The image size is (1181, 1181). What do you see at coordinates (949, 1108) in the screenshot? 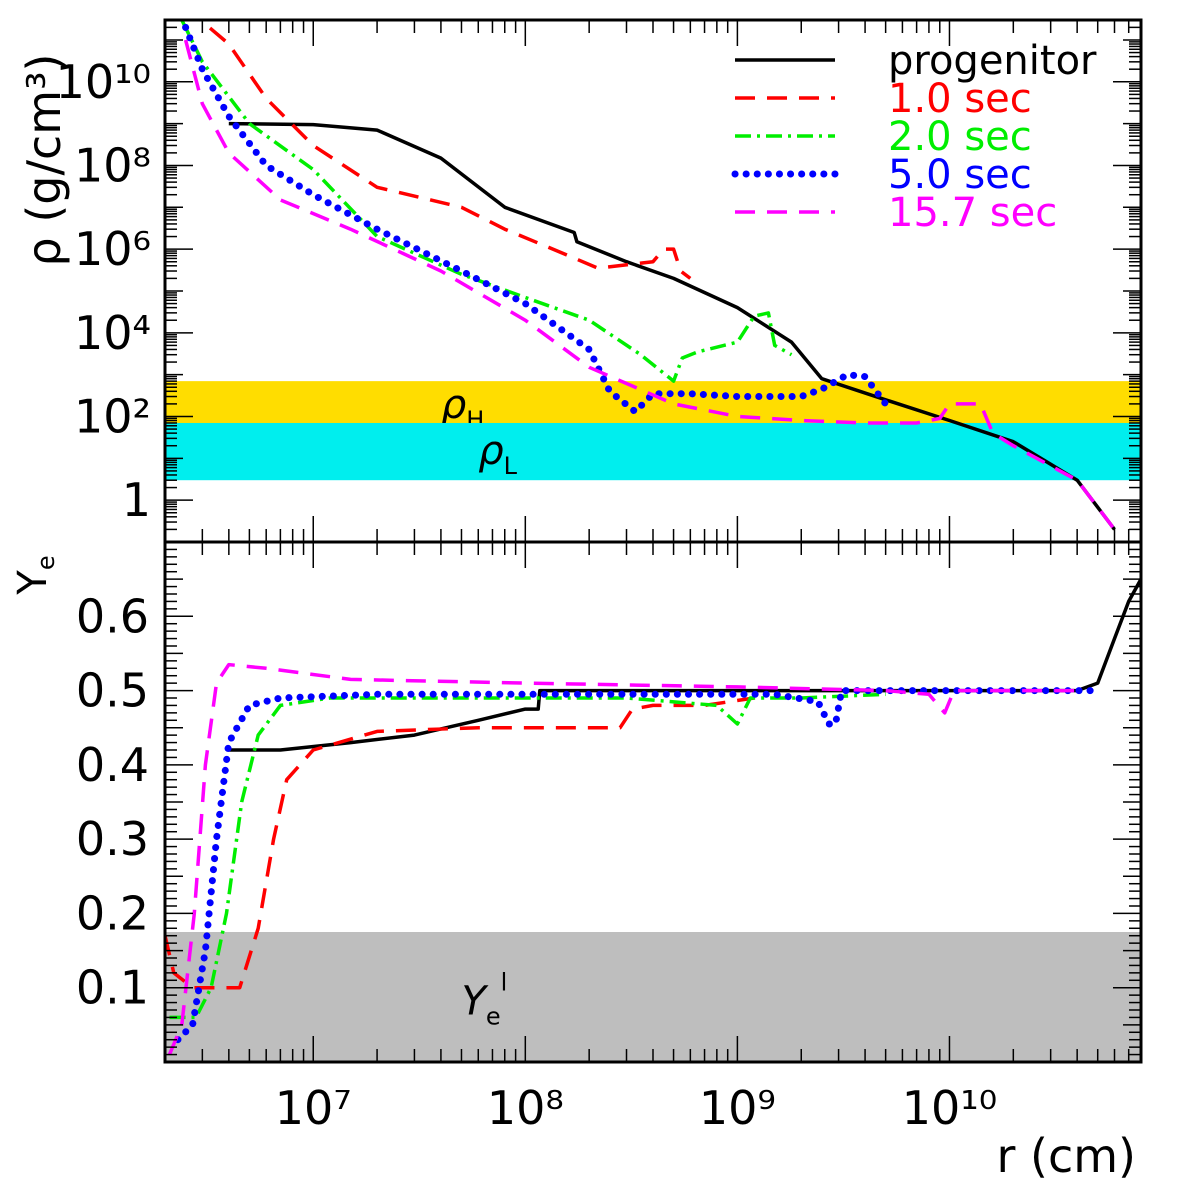
I see `xtick-label: 10¹⁰` at bounding box center [949, 1108].